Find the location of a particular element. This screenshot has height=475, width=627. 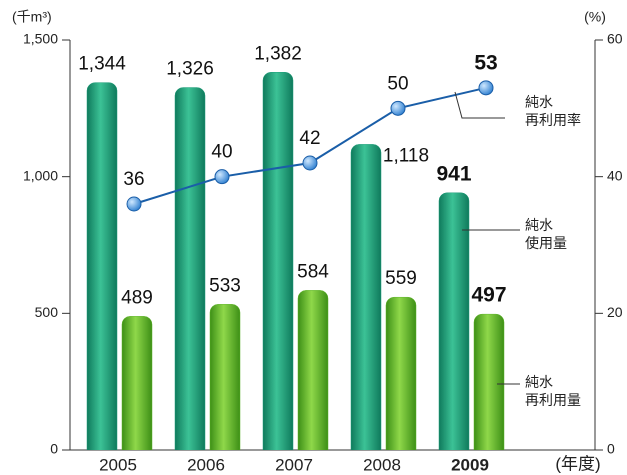

series-label: 純水再利用率 is located at coordinates (553, 111).